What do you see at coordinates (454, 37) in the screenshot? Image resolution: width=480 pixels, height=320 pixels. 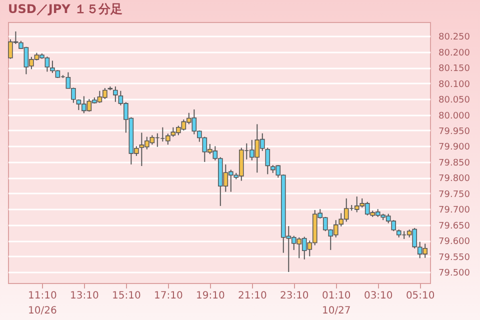 I see `y-tick-label: 80.250` at bounding box center [454, 37].